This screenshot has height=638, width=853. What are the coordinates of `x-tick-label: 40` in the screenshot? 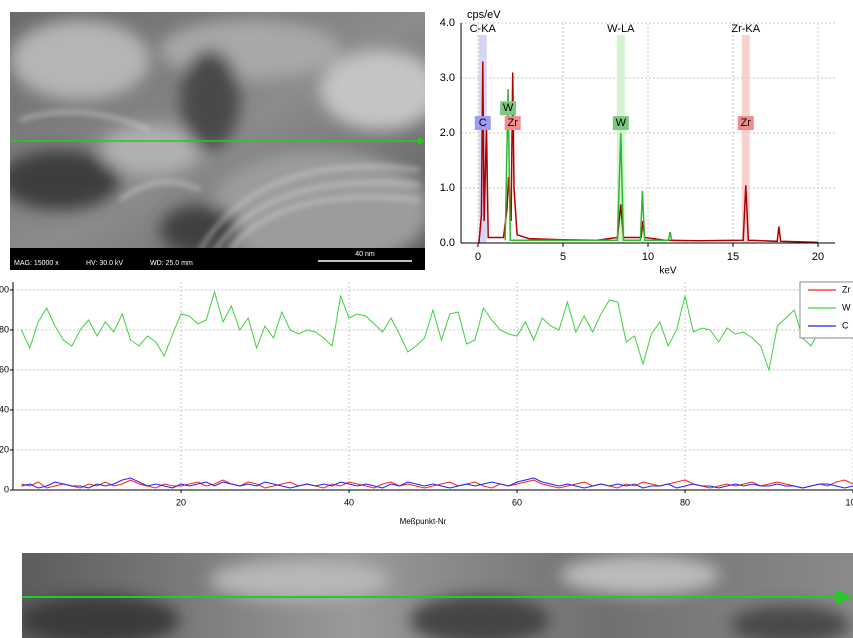 It's located at (349, 502).